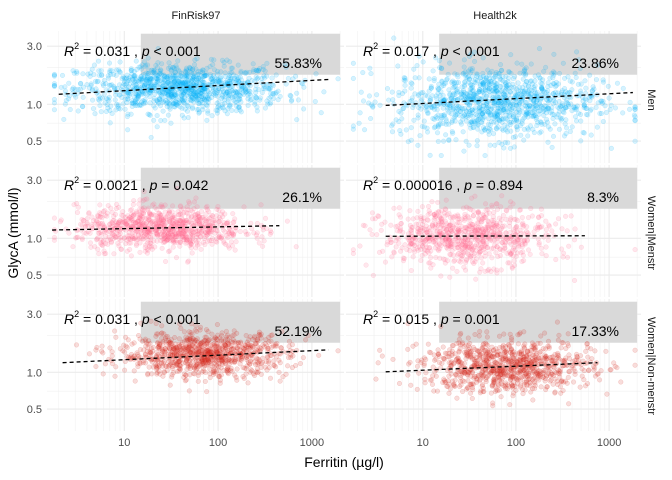 This screenshot has width=672, height=480. Describe the element at coordinates (603, 197) in the screenshot. I see `percent-label: 8.3%` at that location.